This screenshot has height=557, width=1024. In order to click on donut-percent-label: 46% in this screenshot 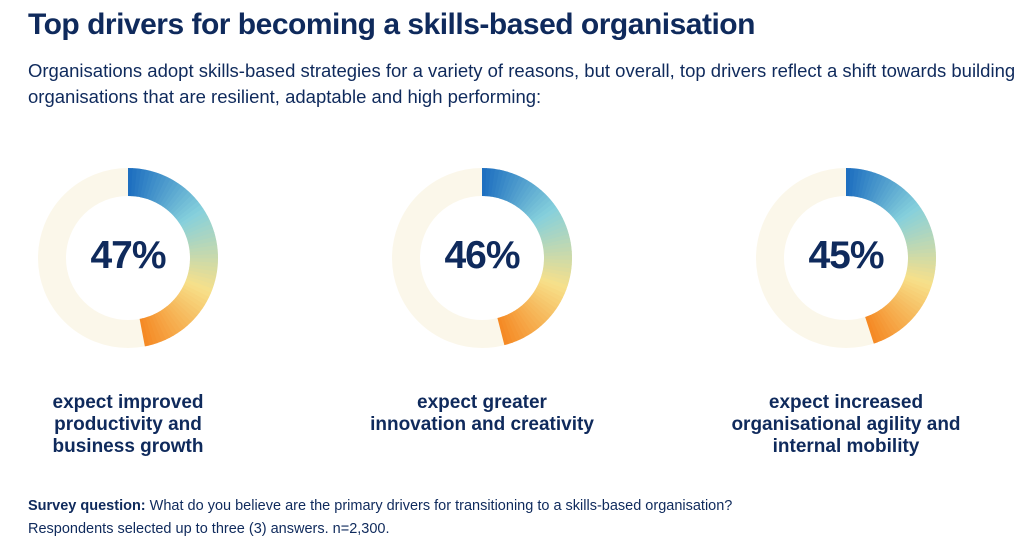, I will do `click(482, 255)`.